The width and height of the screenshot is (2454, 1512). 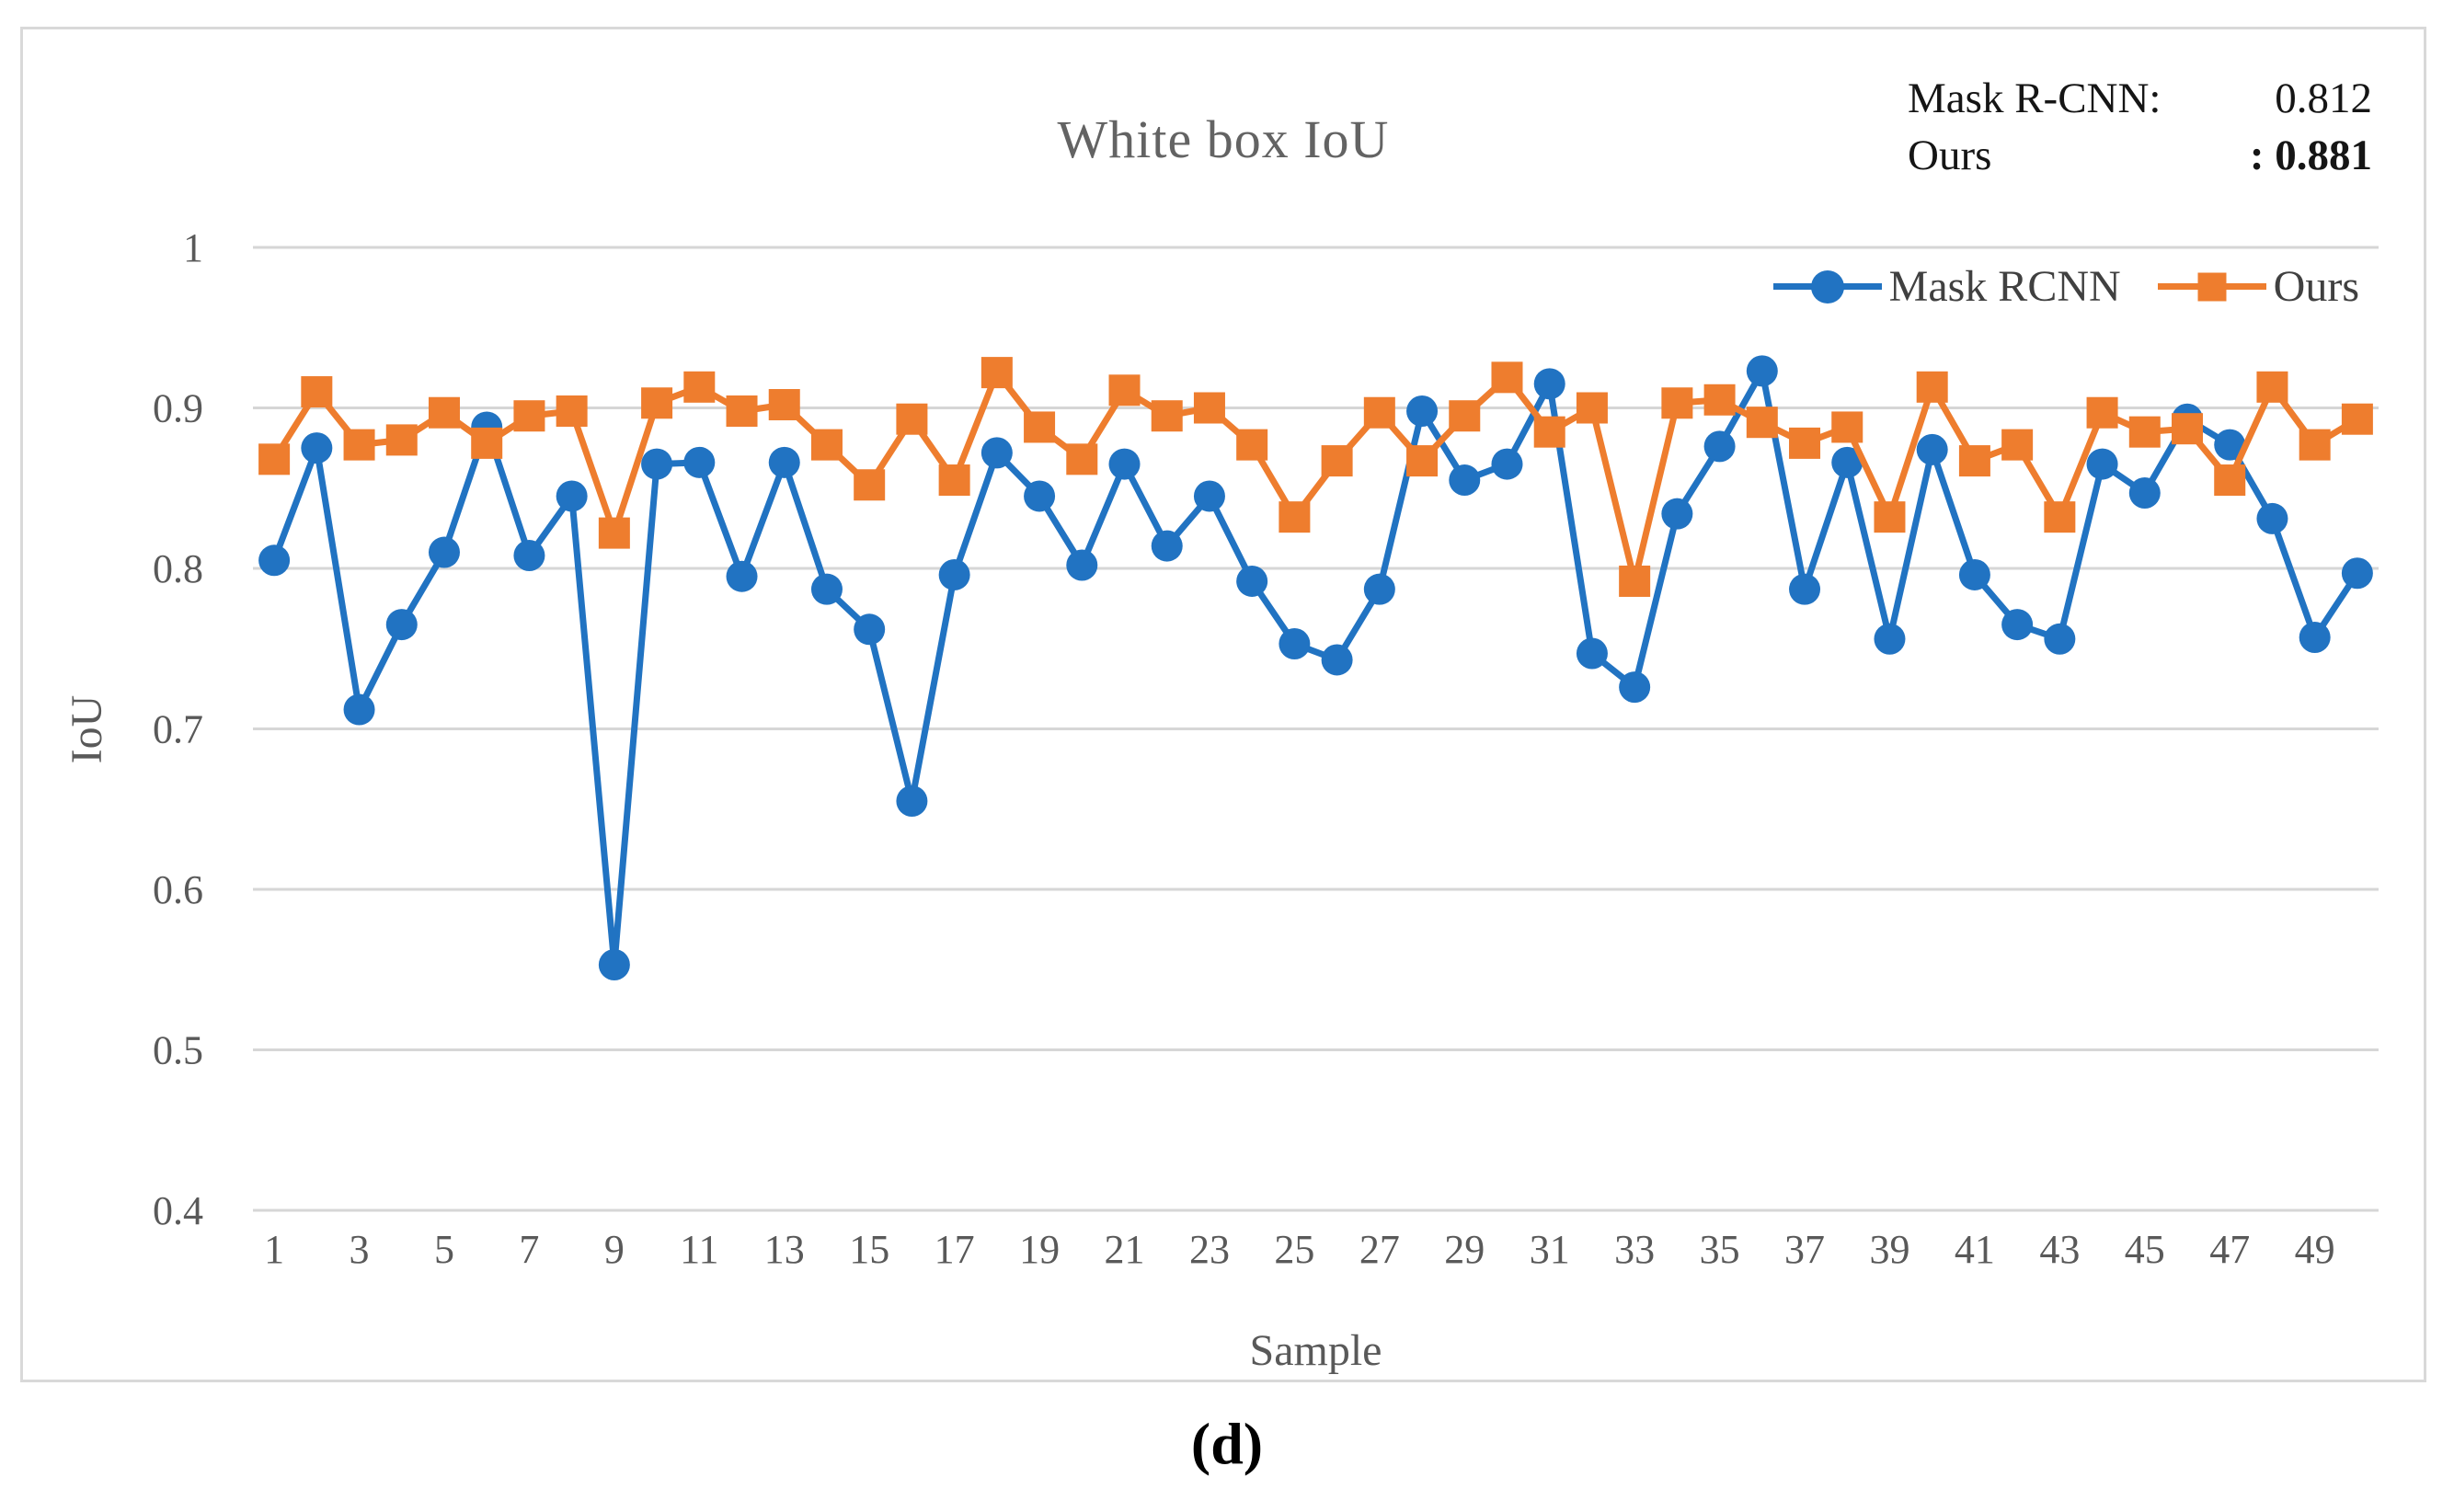 I want to click on x-tick-label: 49, so click(x=2315, y=1249).